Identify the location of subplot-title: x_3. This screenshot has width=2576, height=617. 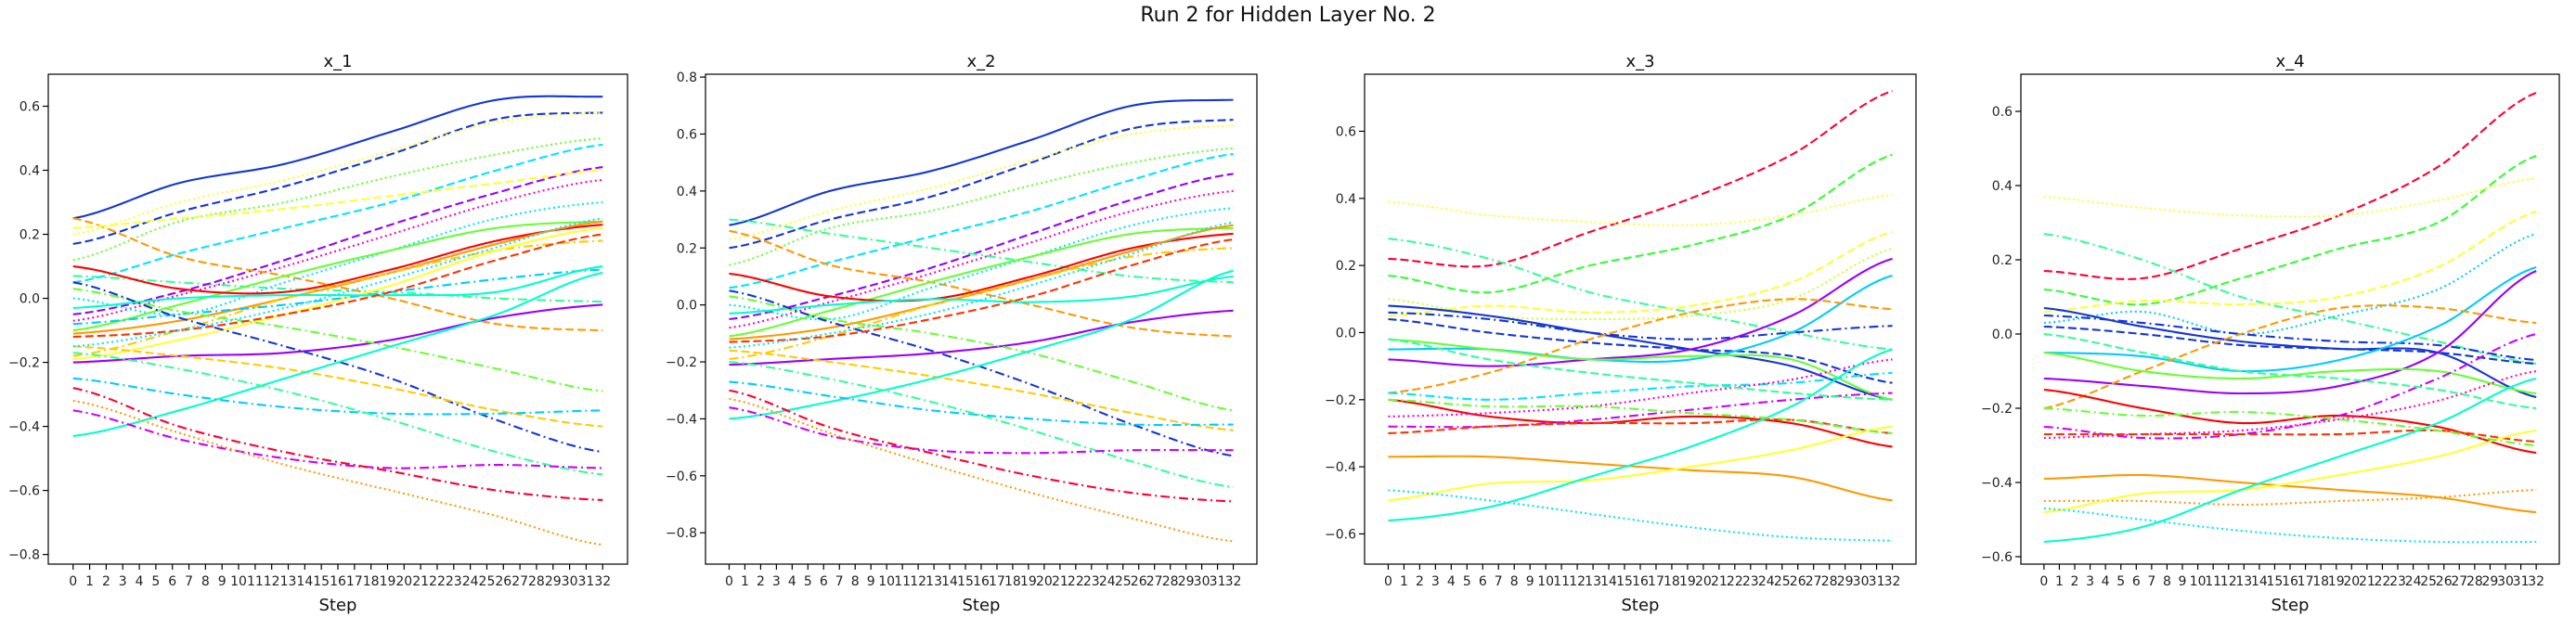
(1639, 62).